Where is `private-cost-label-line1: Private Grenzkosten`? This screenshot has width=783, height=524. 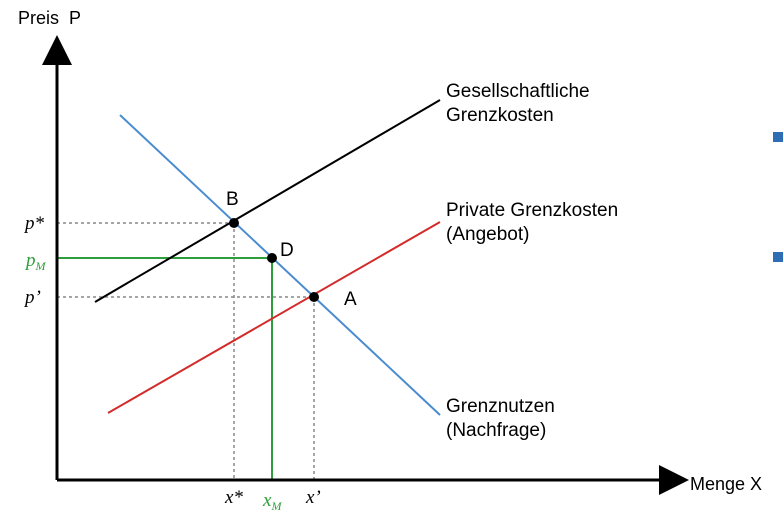 private-cost-label-line1: Private Grenzkosten is located at coordinates (532, 210).